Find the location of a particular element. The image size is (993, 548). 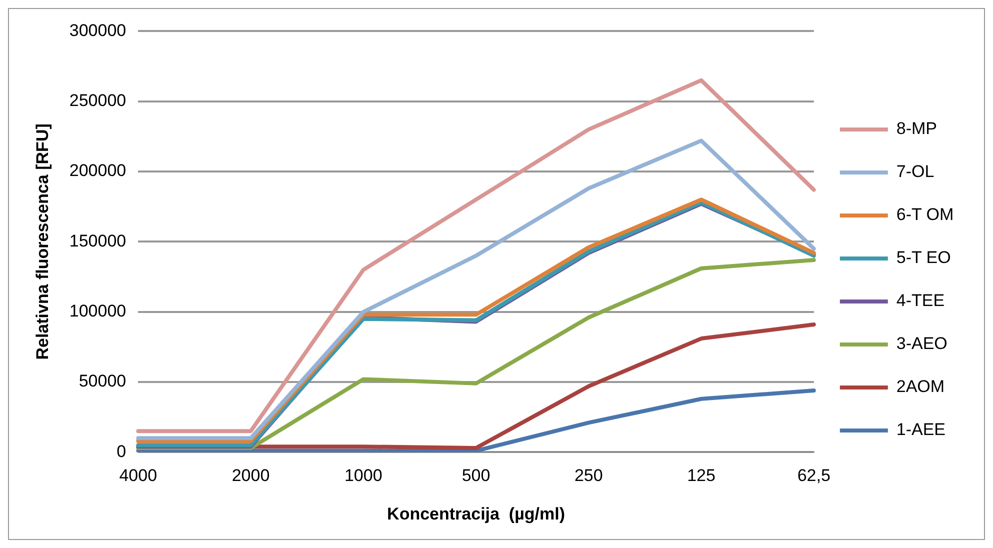

legend-label: 2AOM is located at coordinates (920, 386).